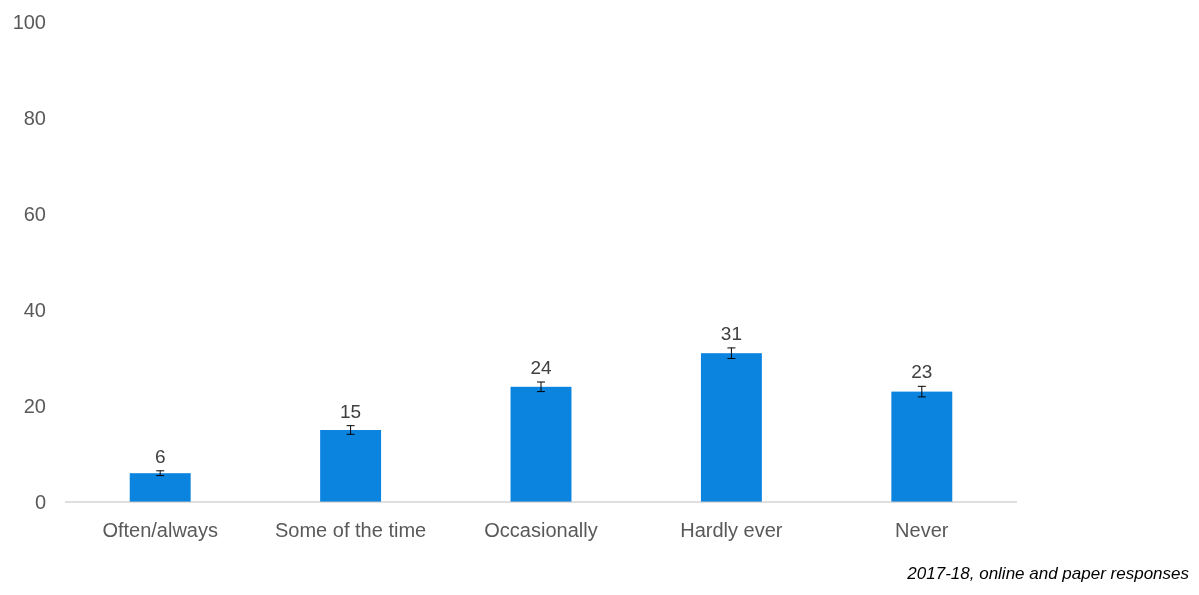 Image resolution: width=1199 pixels, height=595 pixels. Describe the element at coordinates (541, 530) in the screenshot. I see `x-tick-label: Occasionally` at that location.